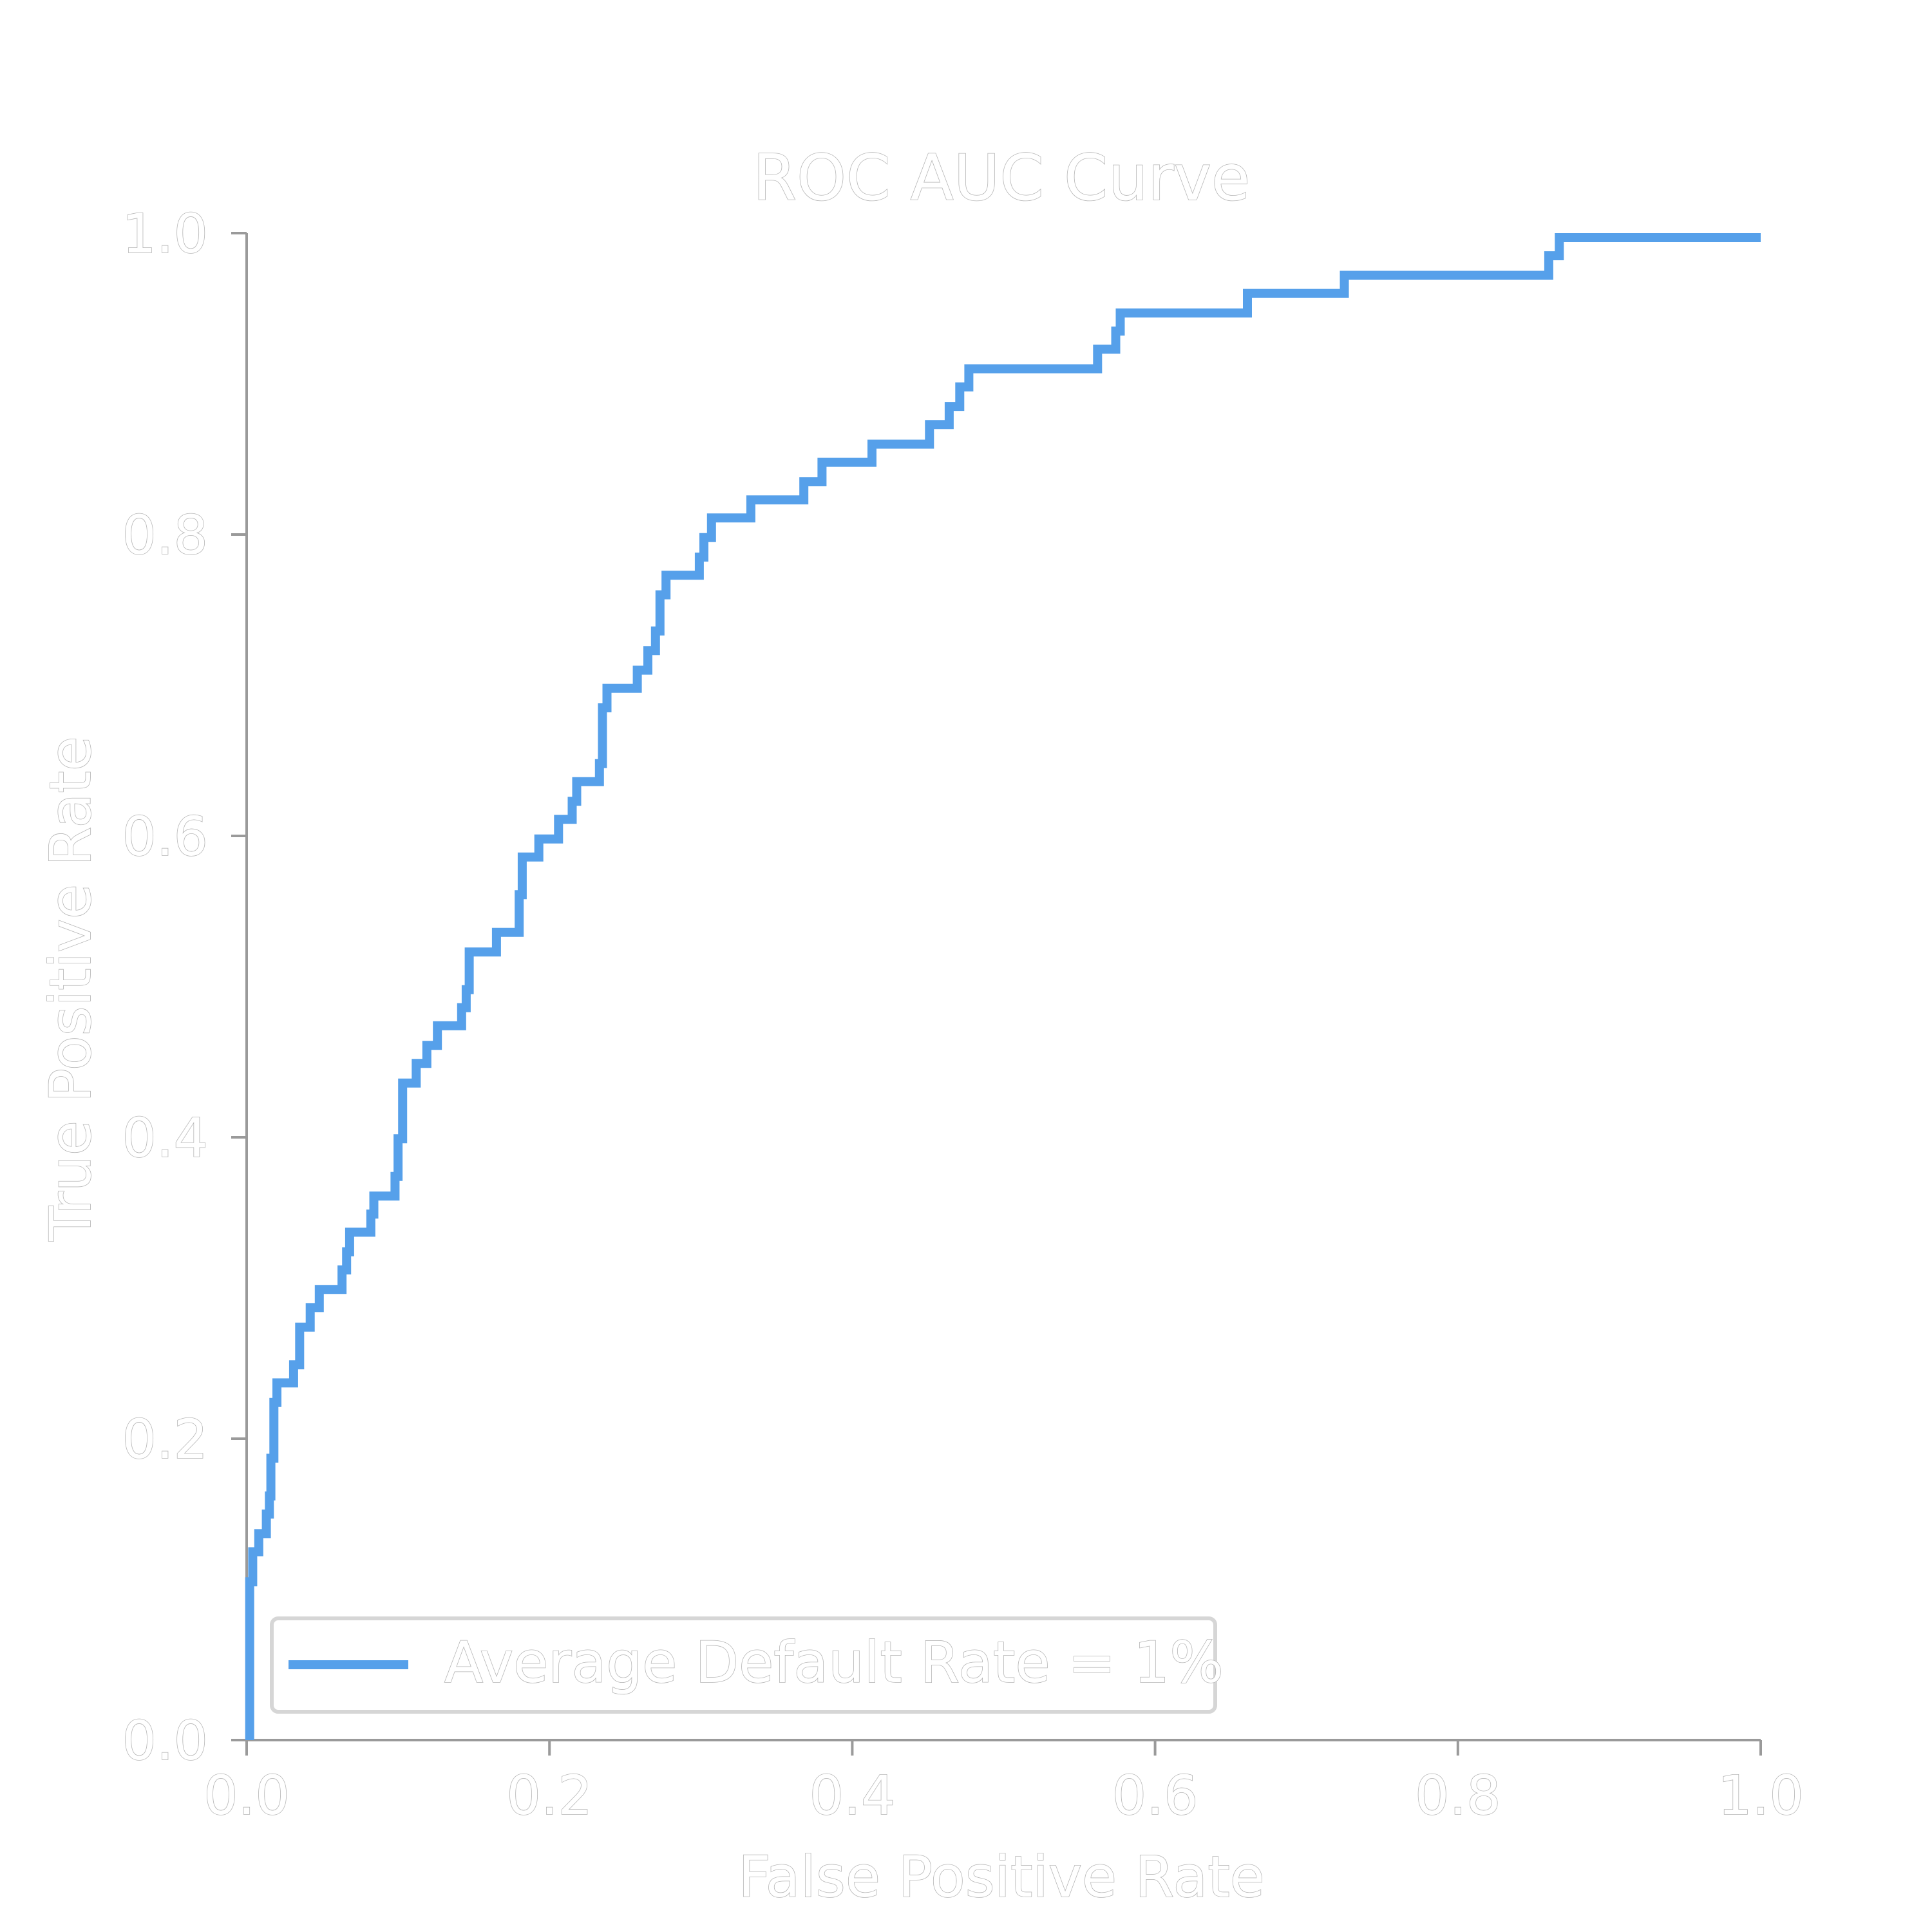  Describe the element at coordinates (834, 1663) in the screenshot. I see `legend-label: Average Default Rate = 1%` at that location.